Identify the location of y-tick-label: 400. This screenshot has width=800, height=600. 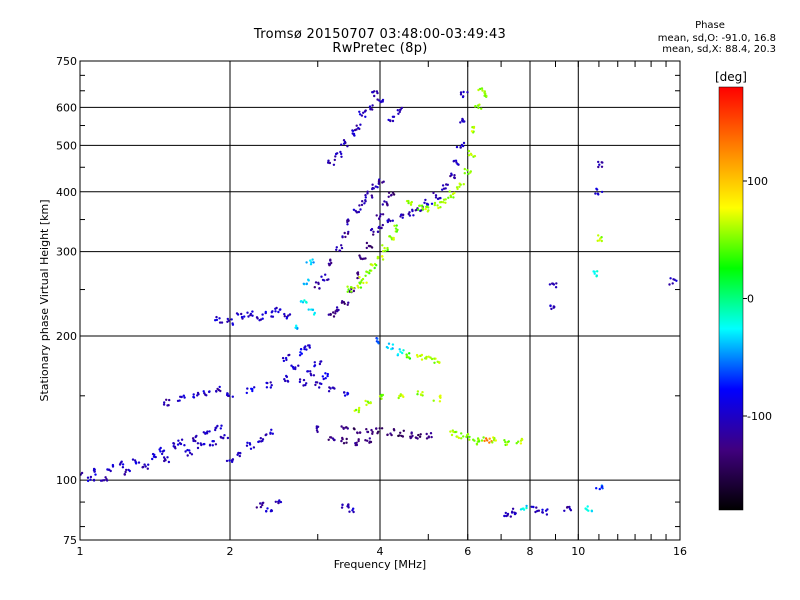
(66, 192).